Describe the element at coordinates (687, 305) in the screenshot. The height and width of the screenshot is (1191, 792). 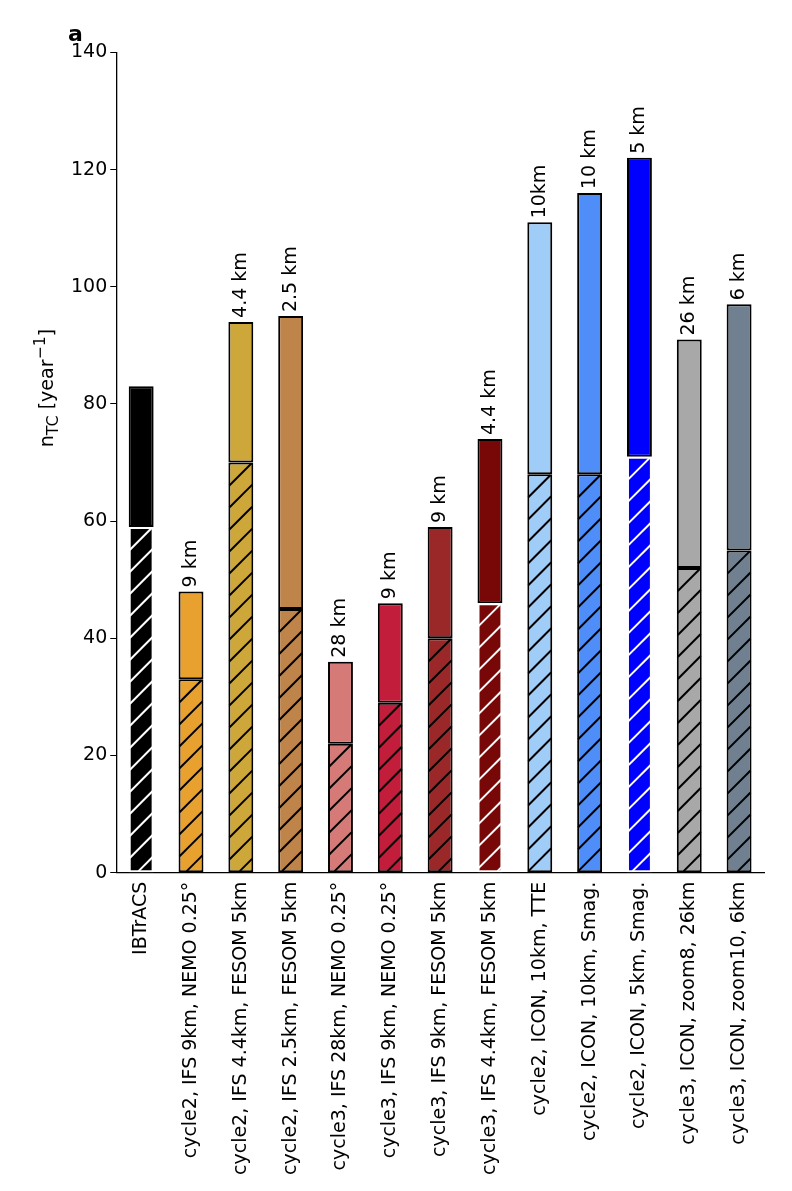
I see `annotation: 26 km` at that location.